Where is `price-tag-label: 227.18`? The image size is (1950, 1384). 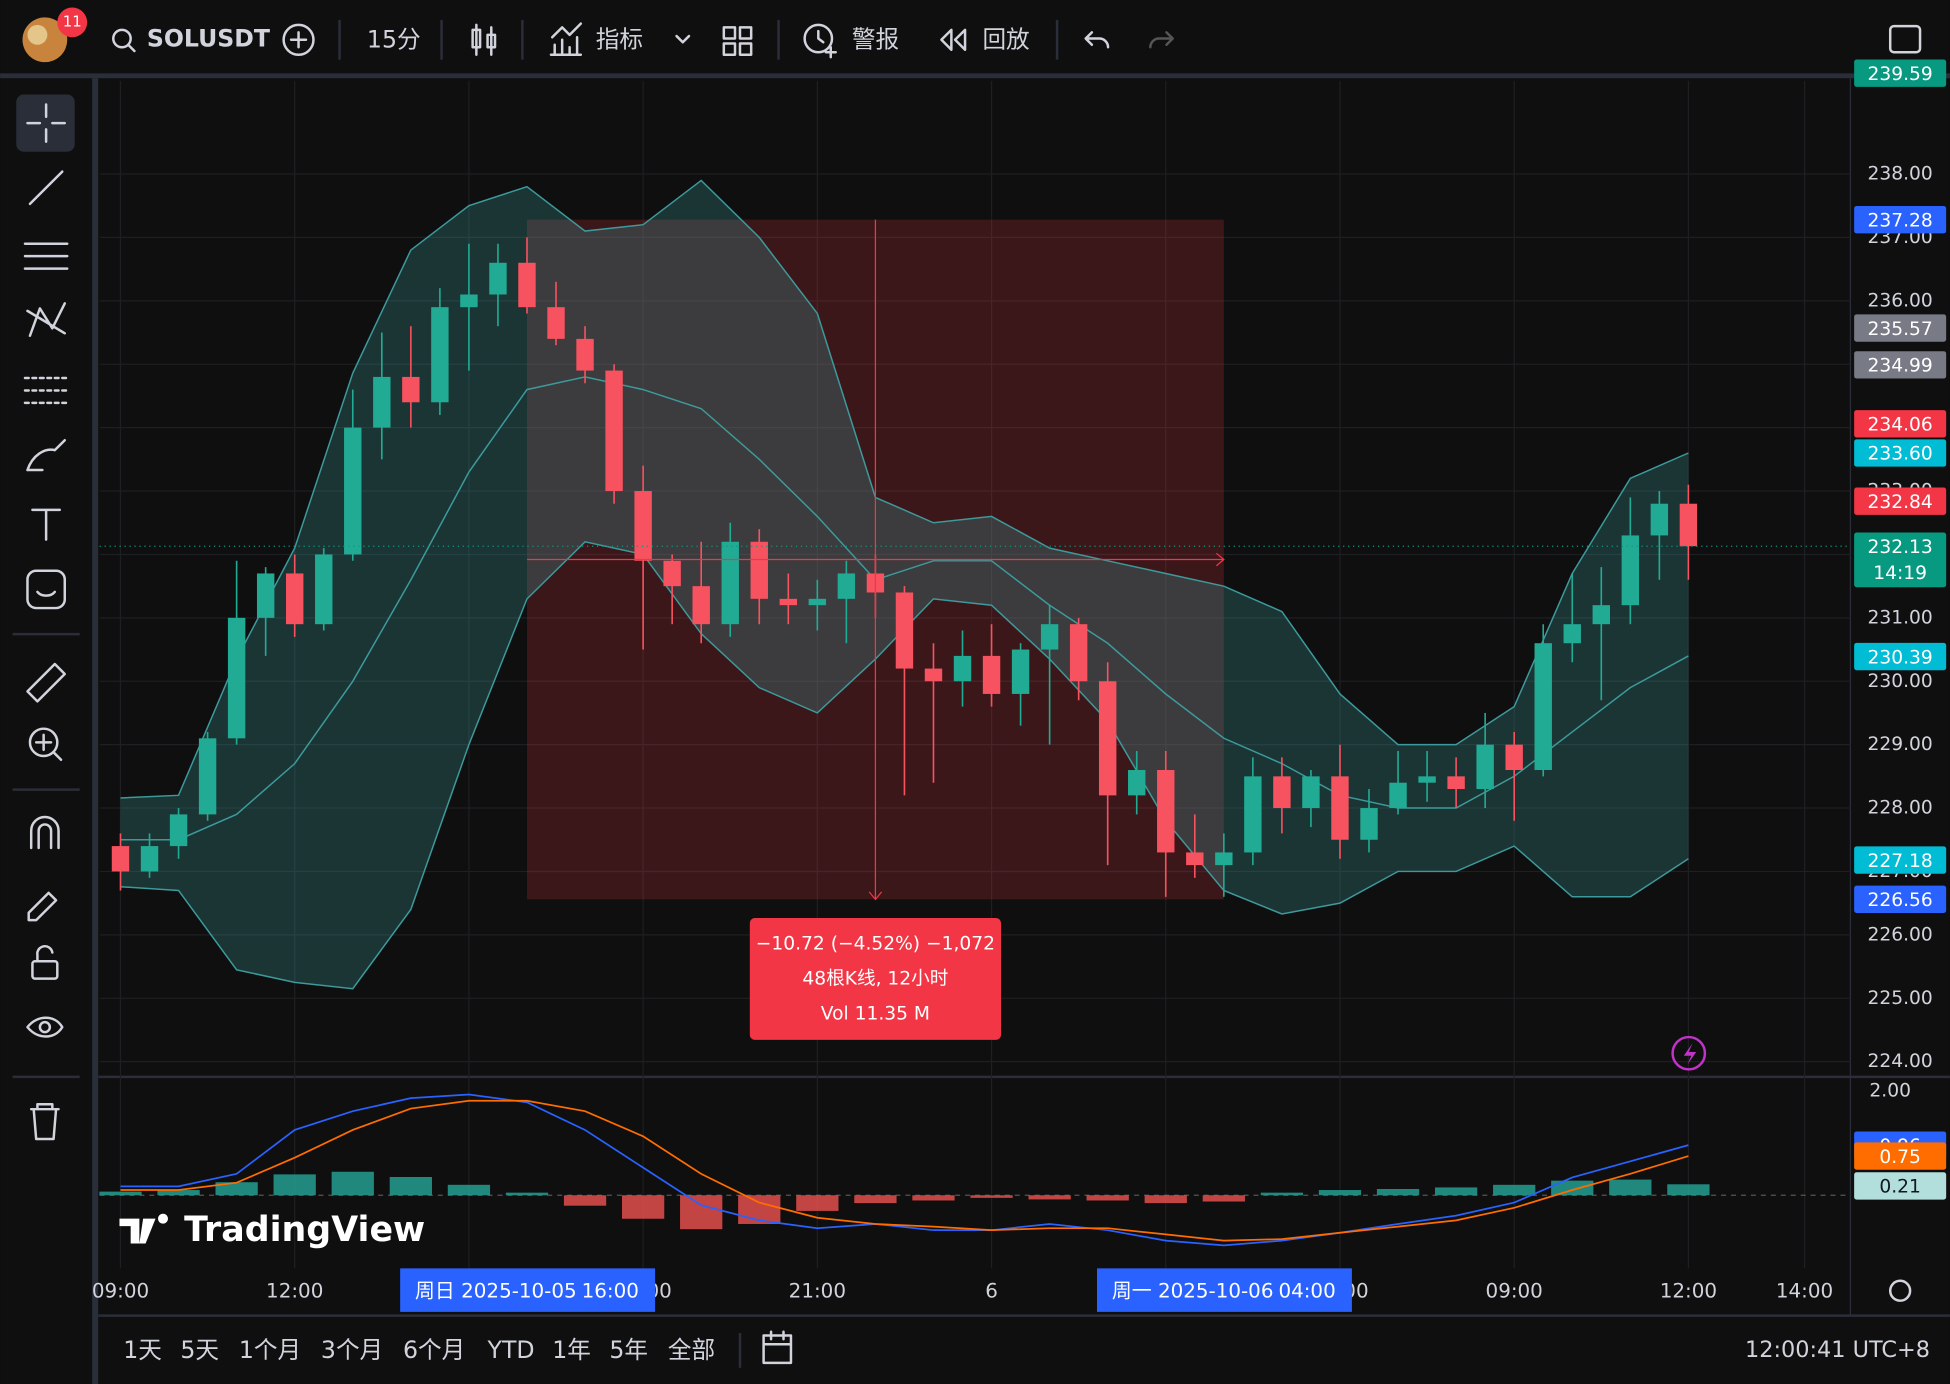 price-tag-label: 227.18 is located at coordinates (1900, 861).